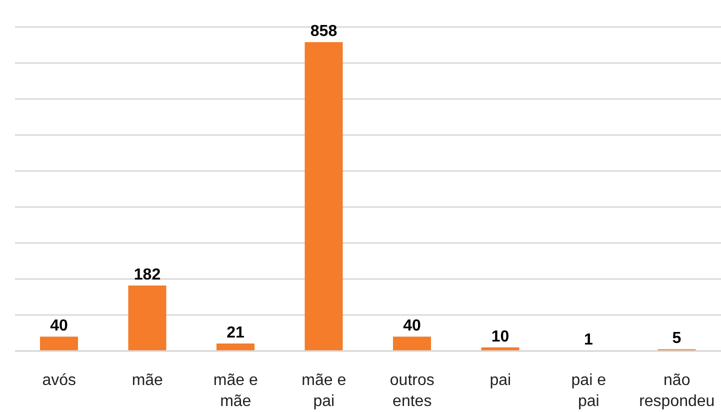 Image resolution: width=721 pixels, height=412 pixels. I want to click on x-tick-label: outros entes, so click(412, 391).